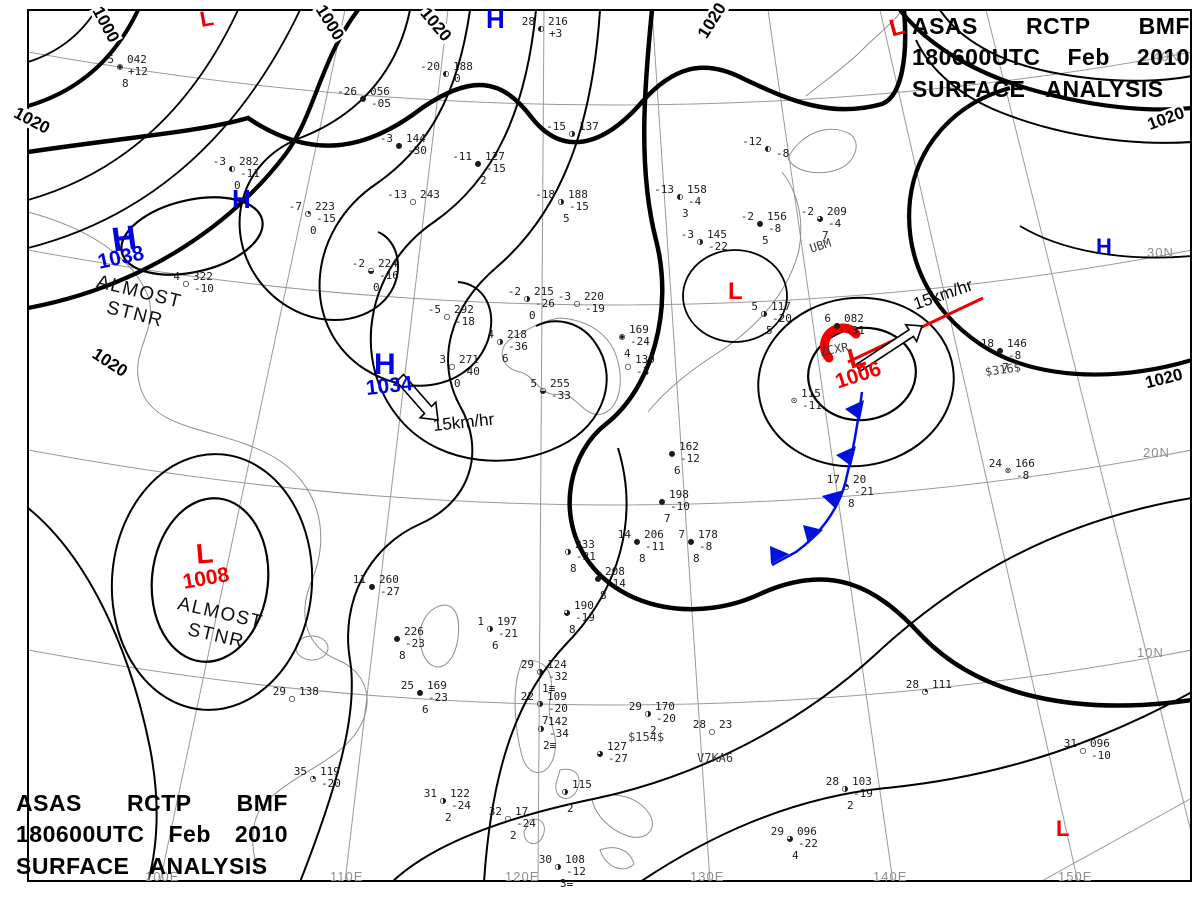 The image size is (1200, 900). I want to click on station-tendency: -22, so click(718, 246).